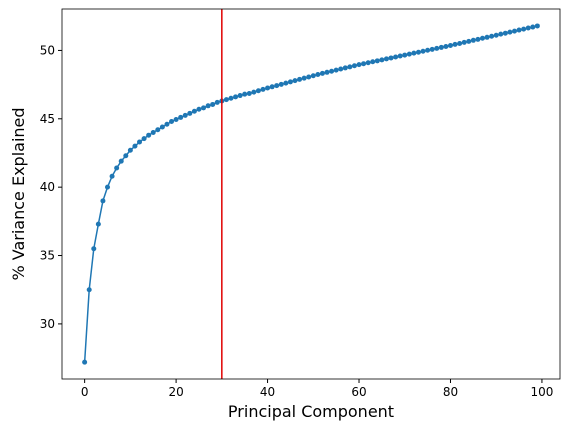 The height and width of the screenshot is (437, 567). What do you see at coordinates (47, 256) in the screenshot?
I see `y-tick-label: 35` at bounding box center [47, 256].